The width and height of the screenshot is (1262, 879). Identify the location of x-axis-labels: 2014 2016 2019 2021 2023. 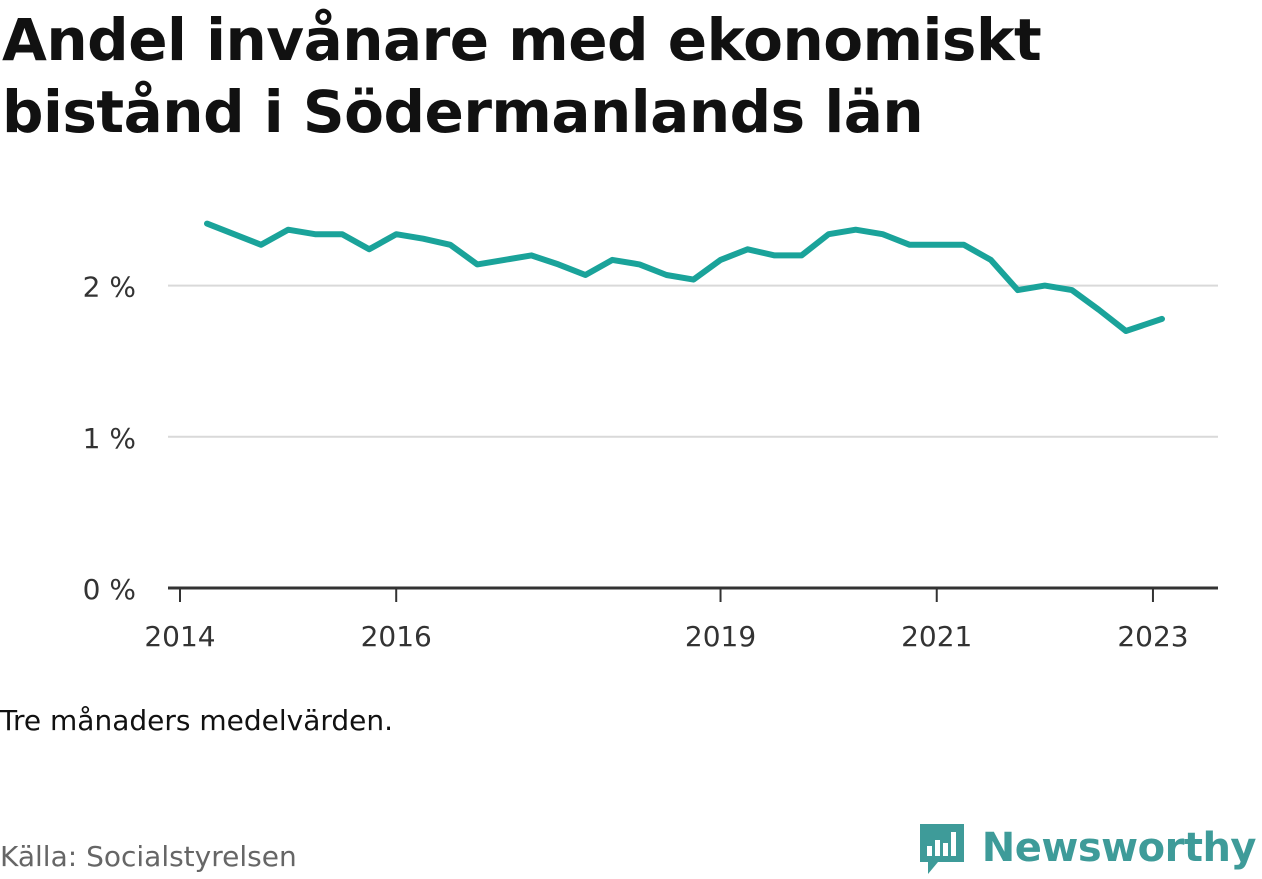
(666, 636).